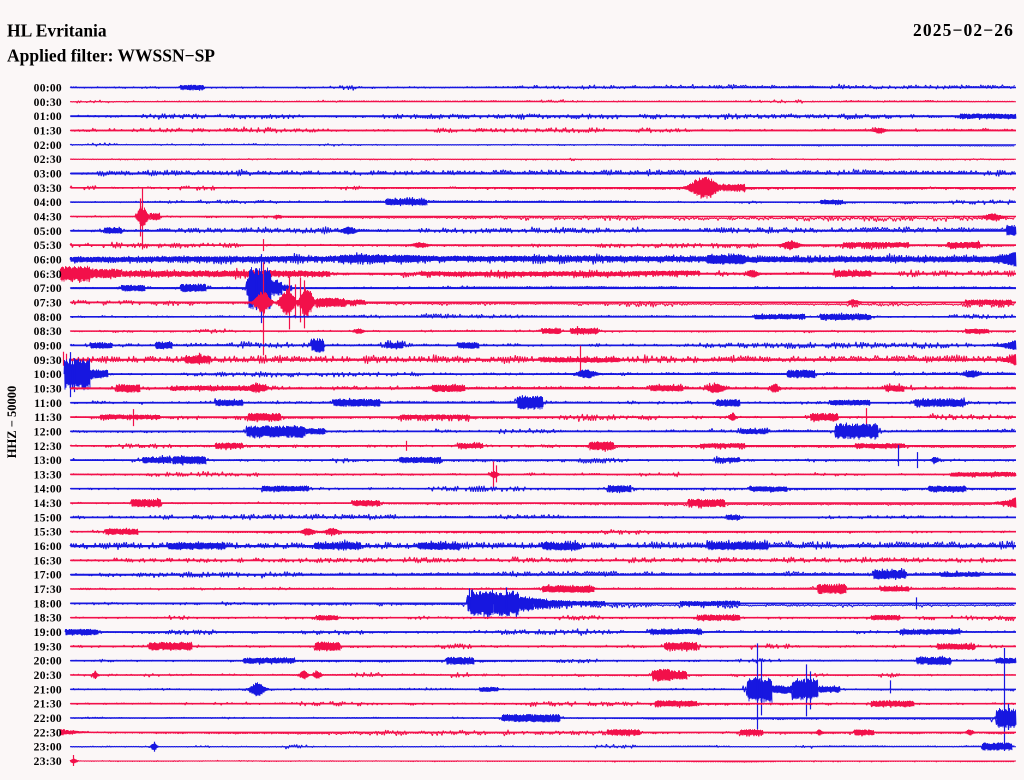  What do you see at coordinates (48, 146) in the screenshot?
I see `svg-text: 02:00` at bounding box center [48, 146].